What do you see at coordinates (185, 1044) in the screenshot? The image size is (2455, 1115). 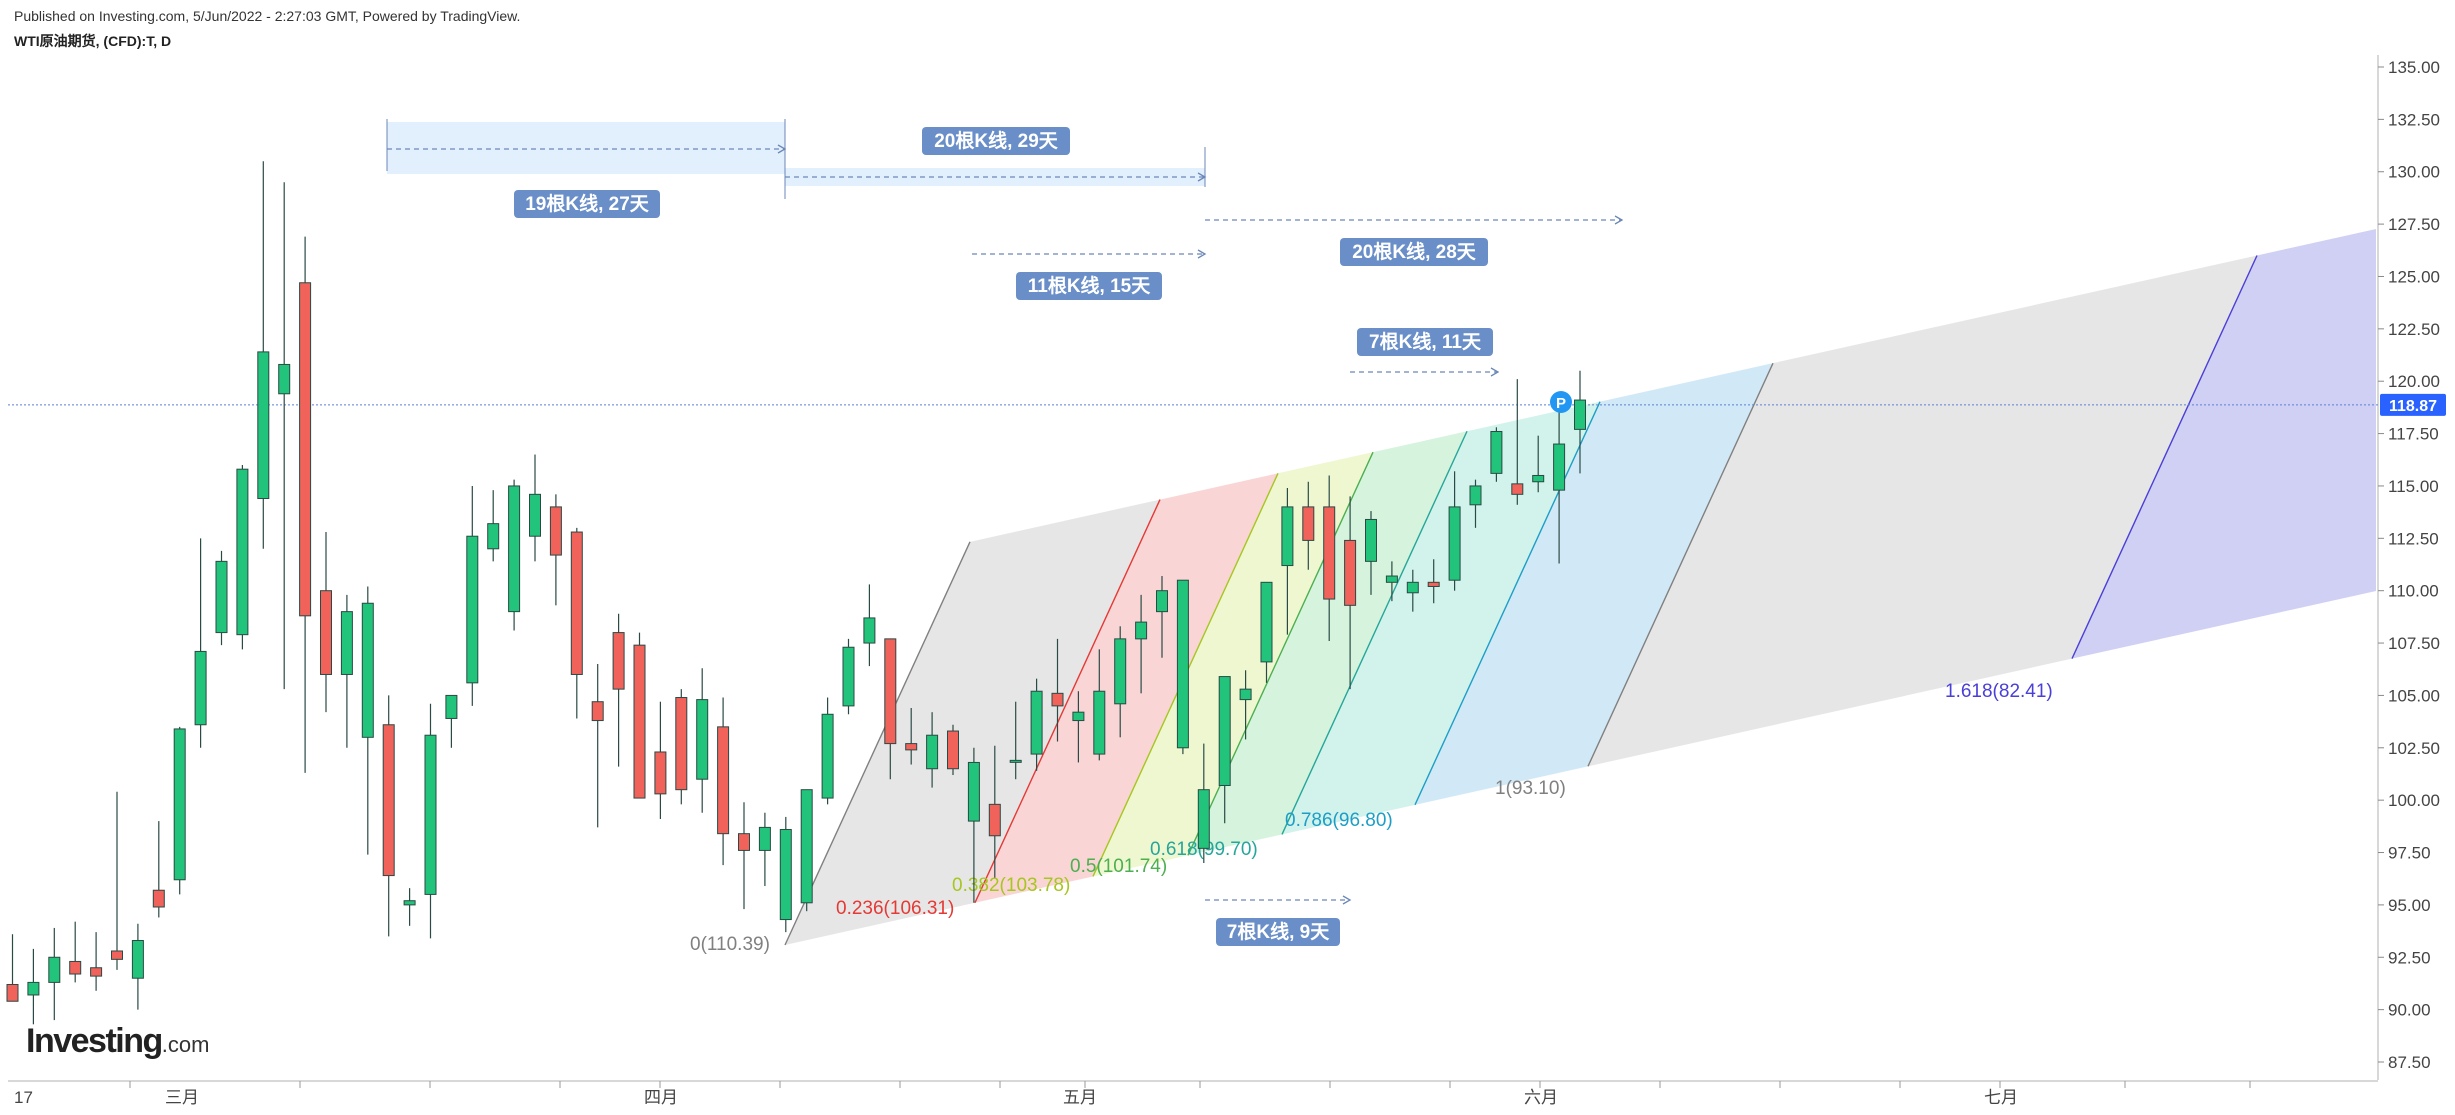 I see `brand-suffix: .com` at bounding box center [185, 1044].